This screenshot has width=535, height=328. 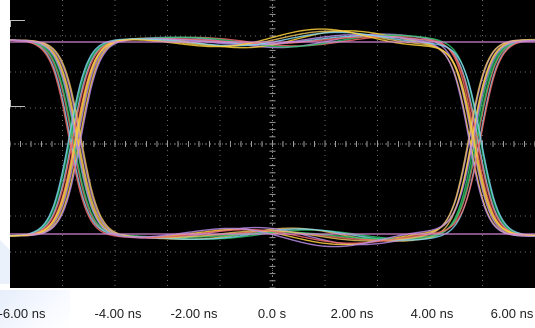 What do you see at coordinates (512, 313) in the screenshot?
I see `tick-label: 6.00 ns` at bounding box center [512, 313].